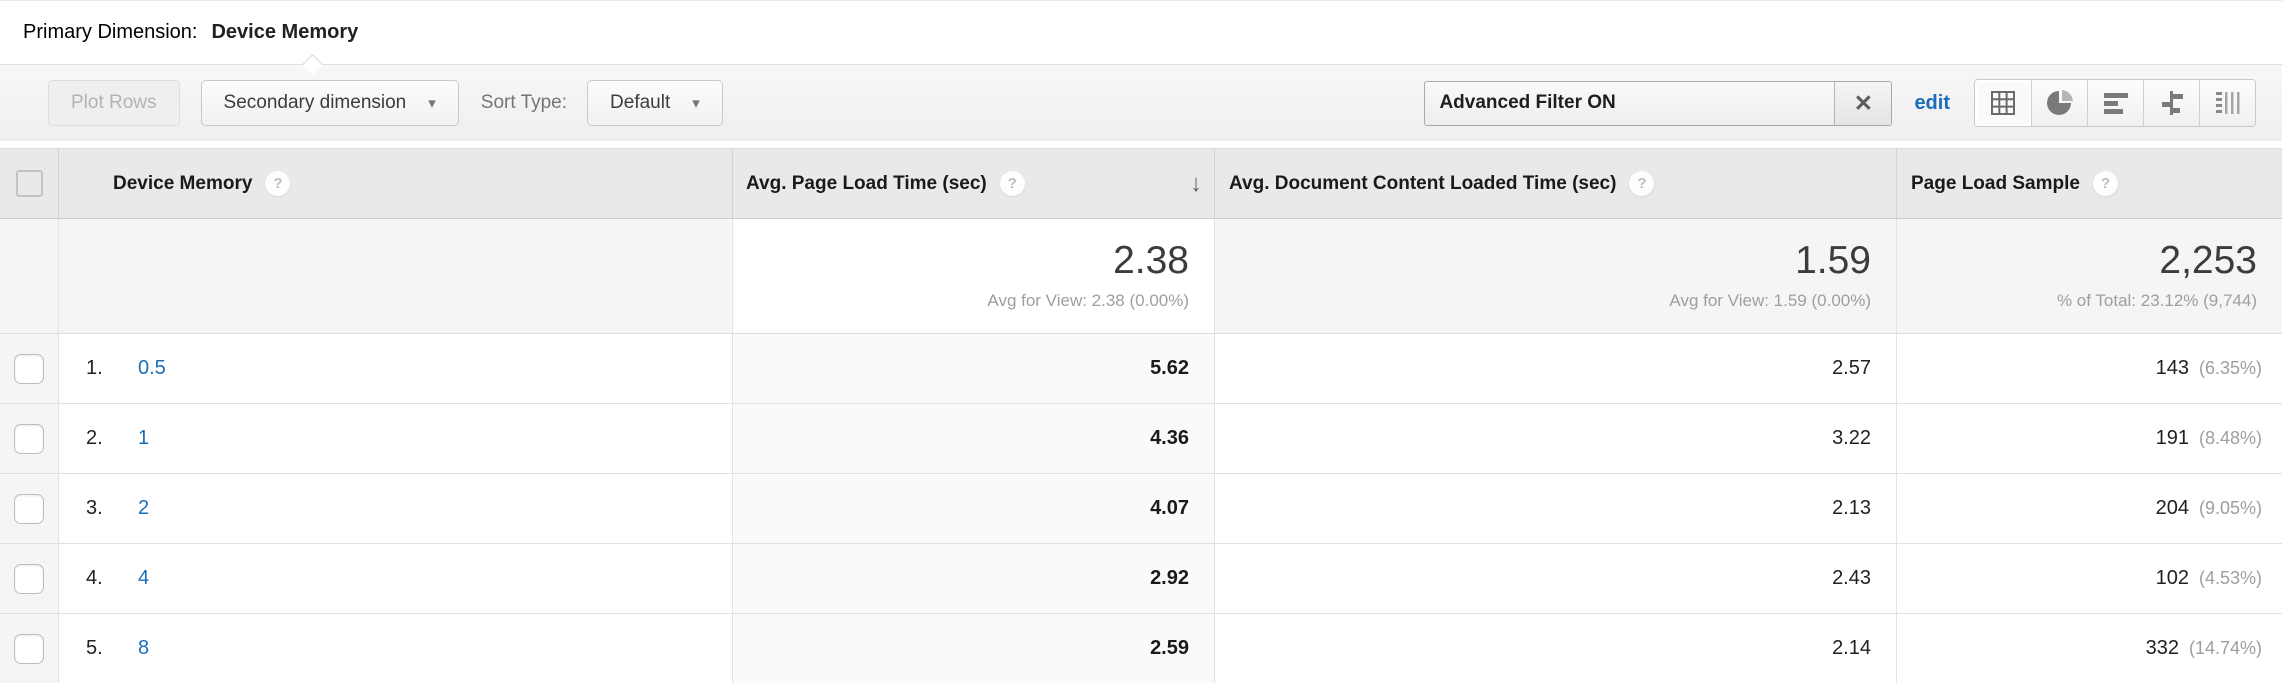 This screenshot has width=2282, height=683. I want to click on table-view-icon, so click(2003, 103).